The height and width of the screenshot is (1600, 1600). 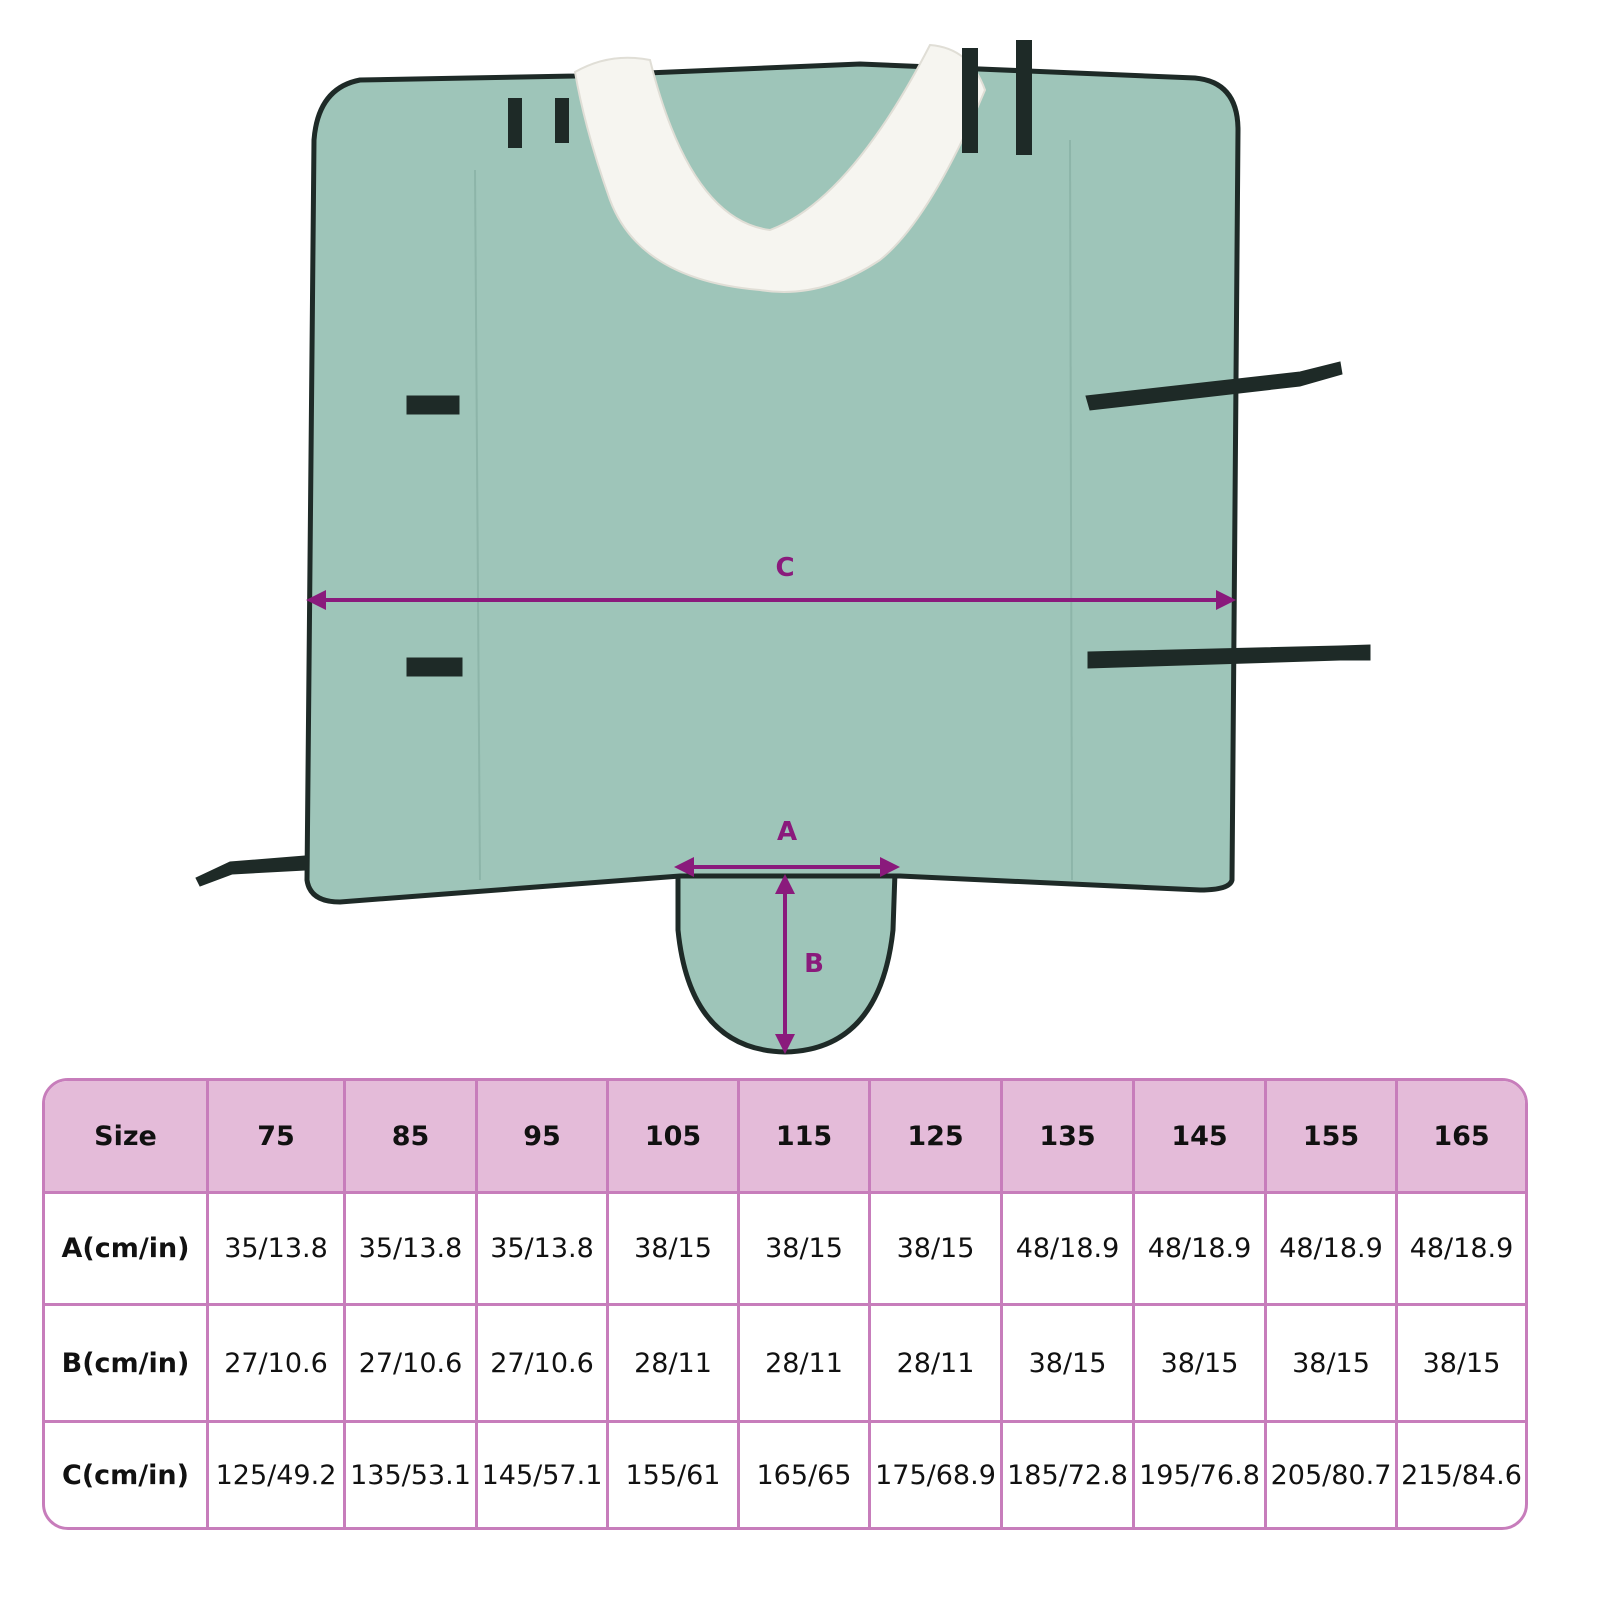 I want to click on table-header-cell: 105, so click(x=674, y=1137).